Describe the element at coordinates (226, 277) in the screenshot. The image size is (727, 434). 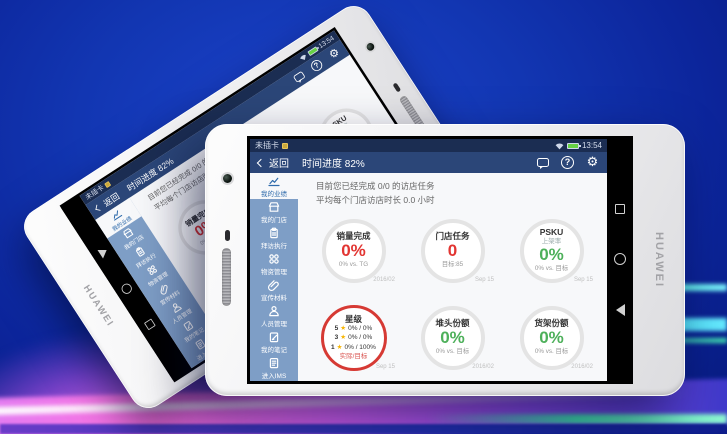
I see `speaker-grille-icon` at that location.